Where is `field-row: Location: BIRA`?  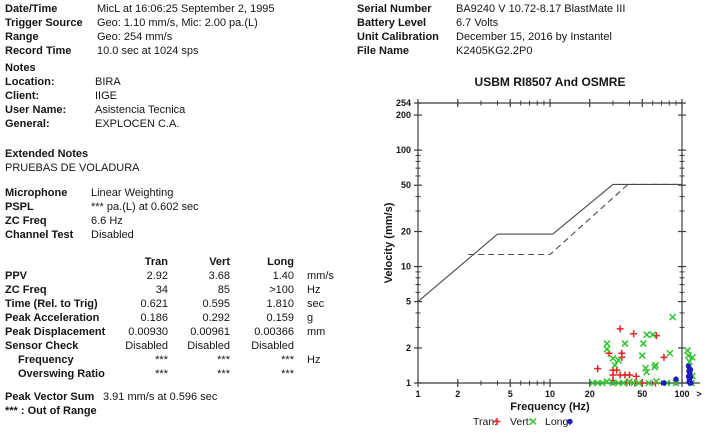
field-row: Location: BIRA is located at coordinates (95, 82).